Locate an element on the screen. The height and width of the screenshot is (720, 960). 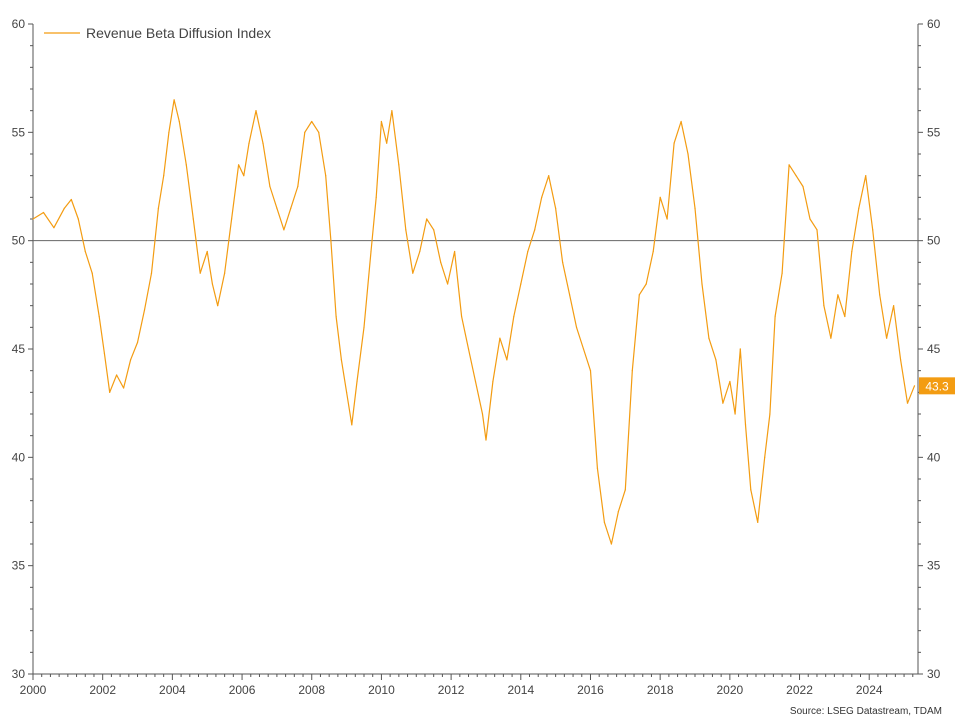
x-tick-label: 2024 is located at coordinates (869, 690).